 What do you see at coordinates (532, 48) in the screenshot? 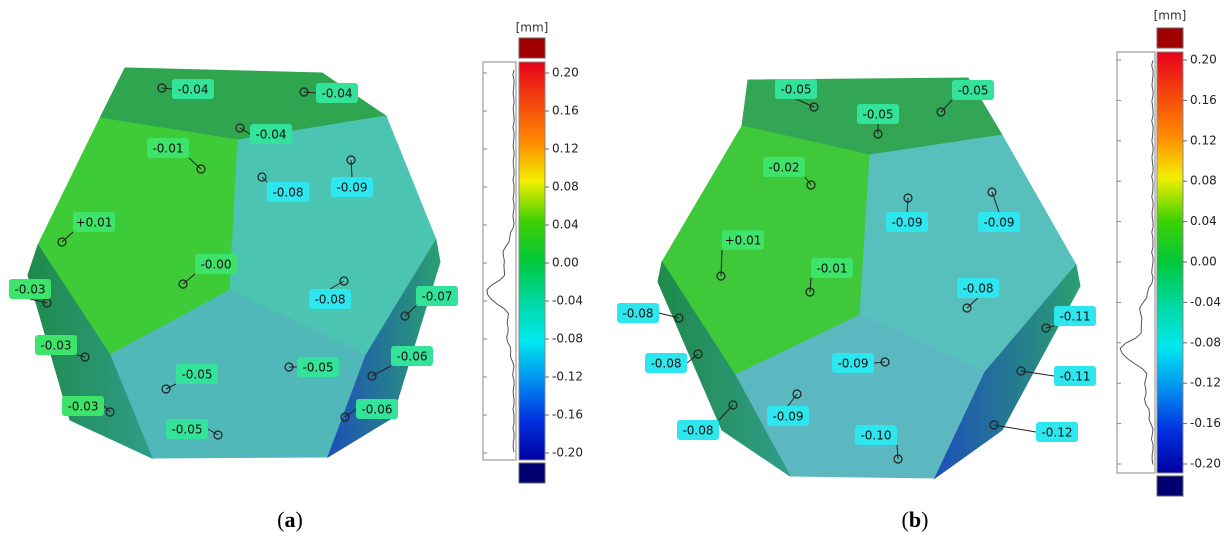
I see `over-range-swatch` at bounding box center [532, 48].